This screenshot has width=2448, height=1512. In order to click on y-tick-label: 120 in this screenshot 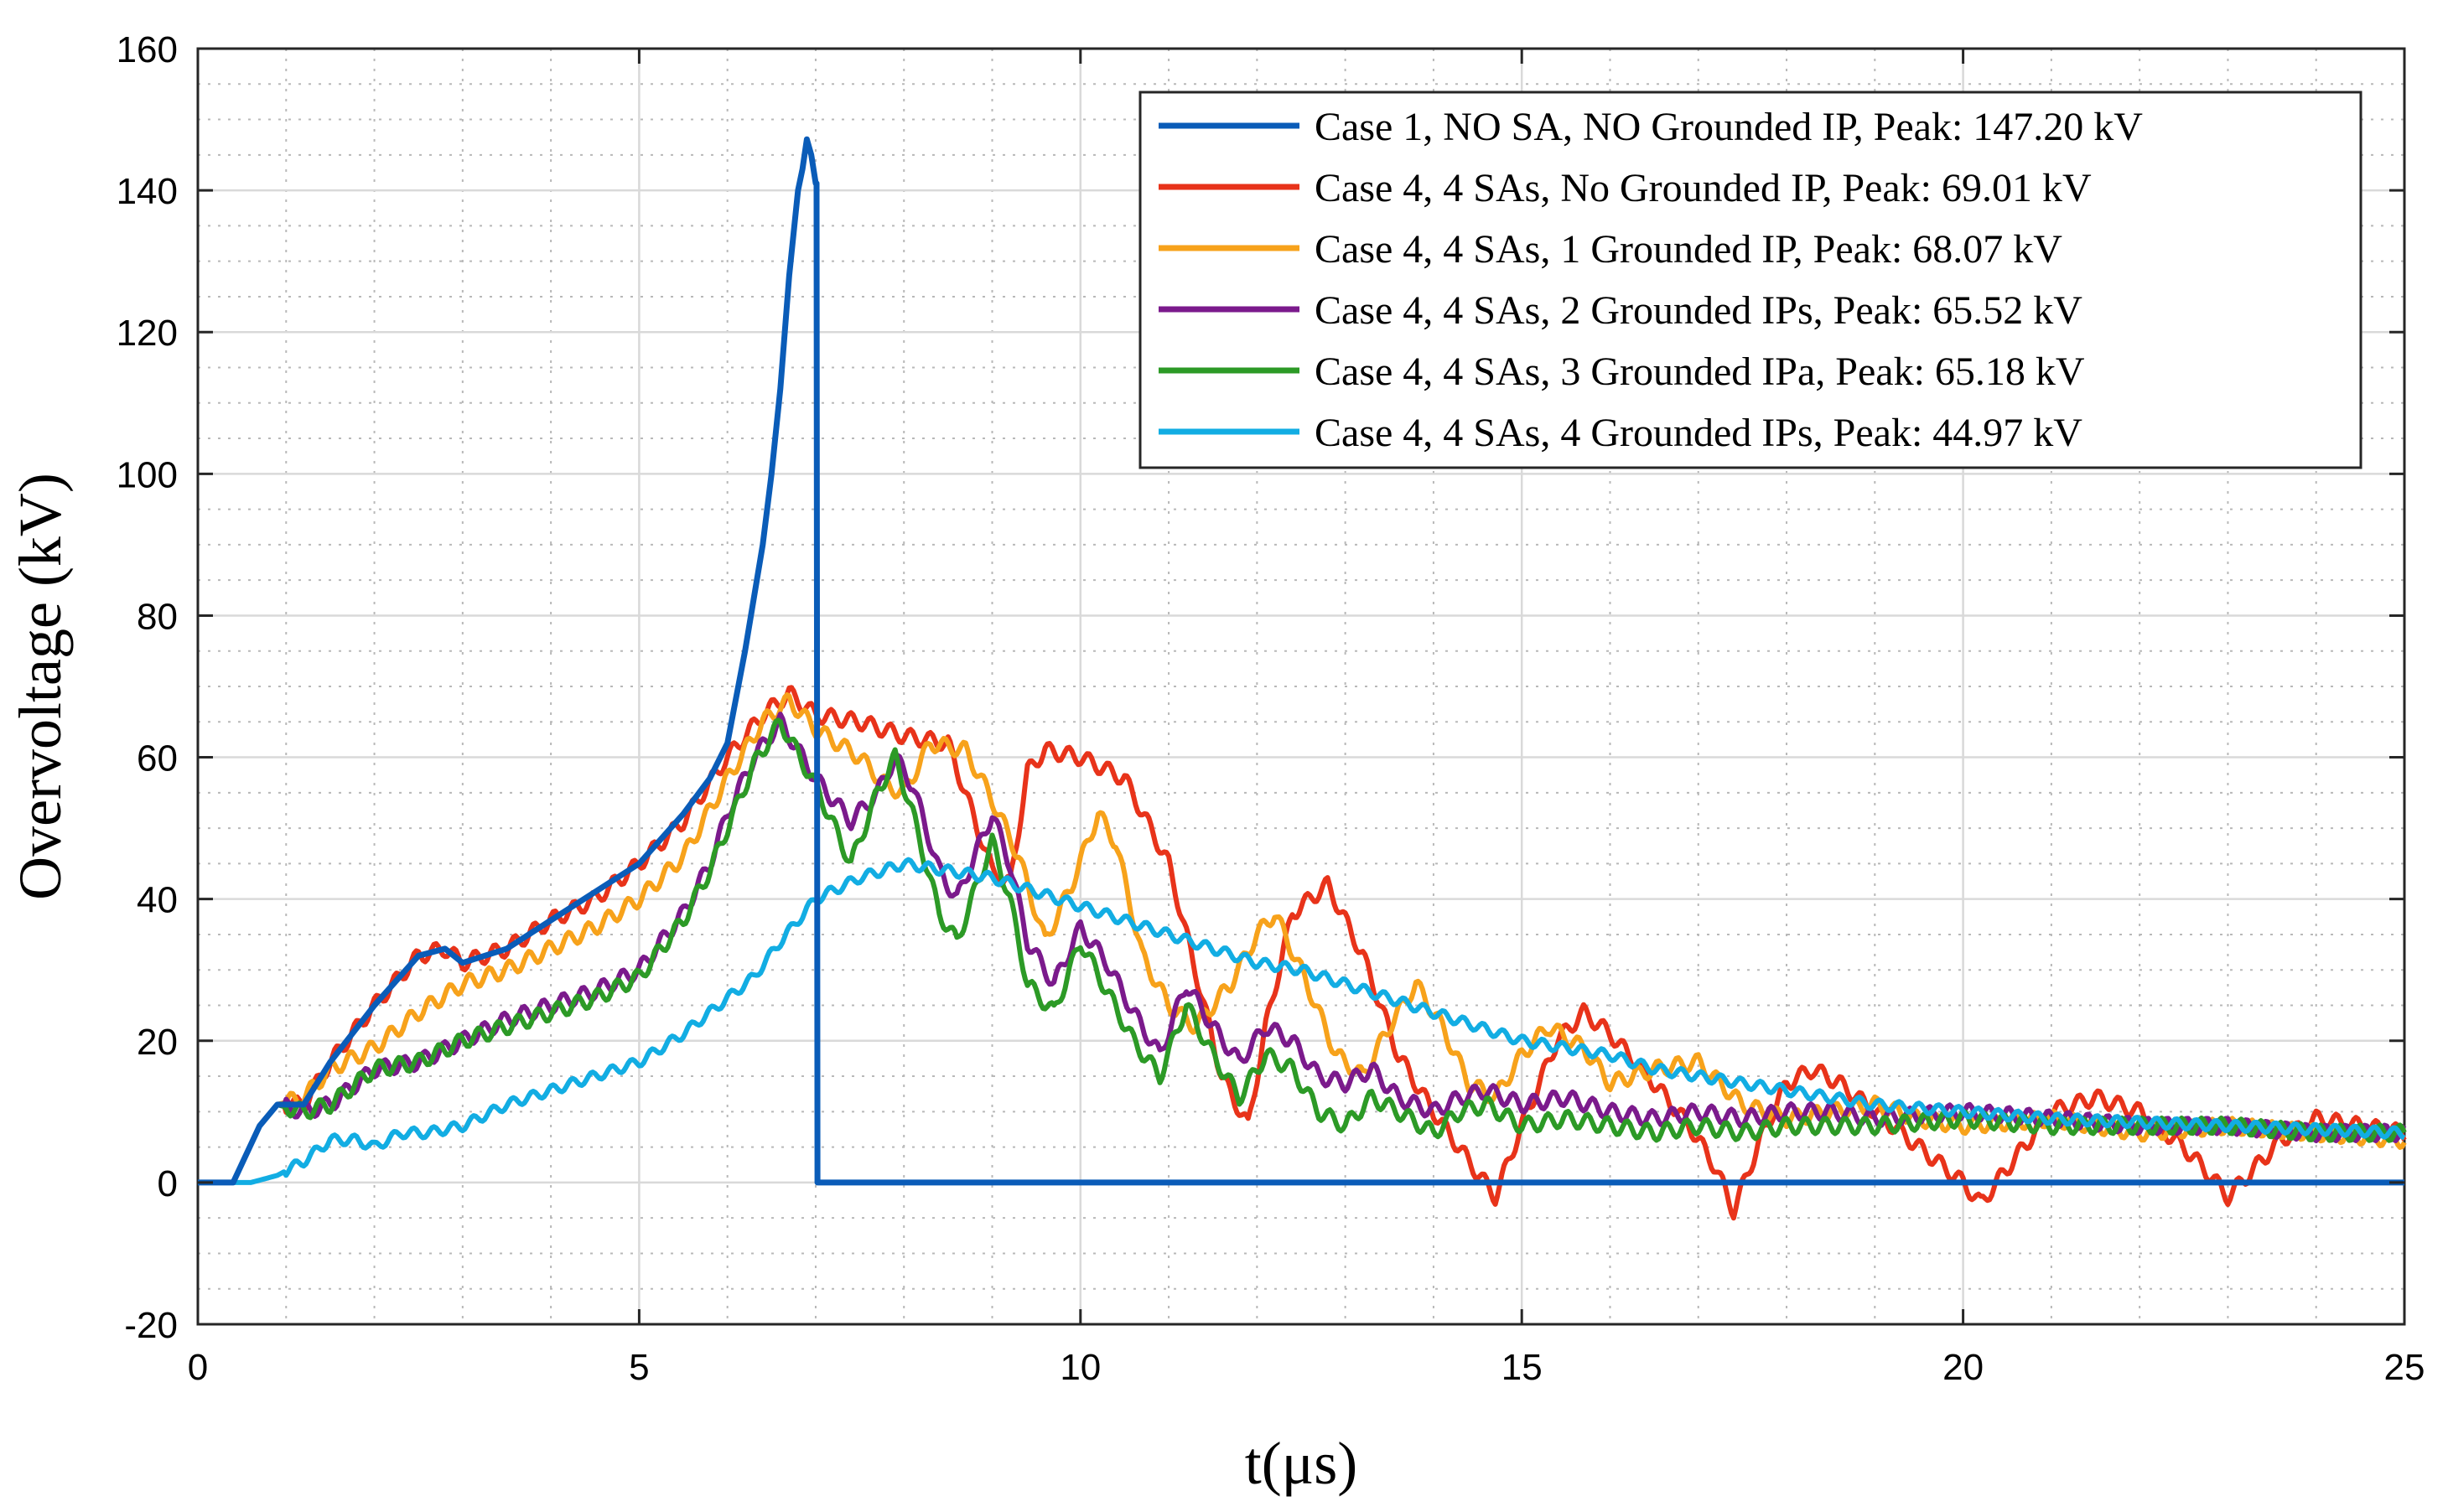, I will do `click(147, 333)`.